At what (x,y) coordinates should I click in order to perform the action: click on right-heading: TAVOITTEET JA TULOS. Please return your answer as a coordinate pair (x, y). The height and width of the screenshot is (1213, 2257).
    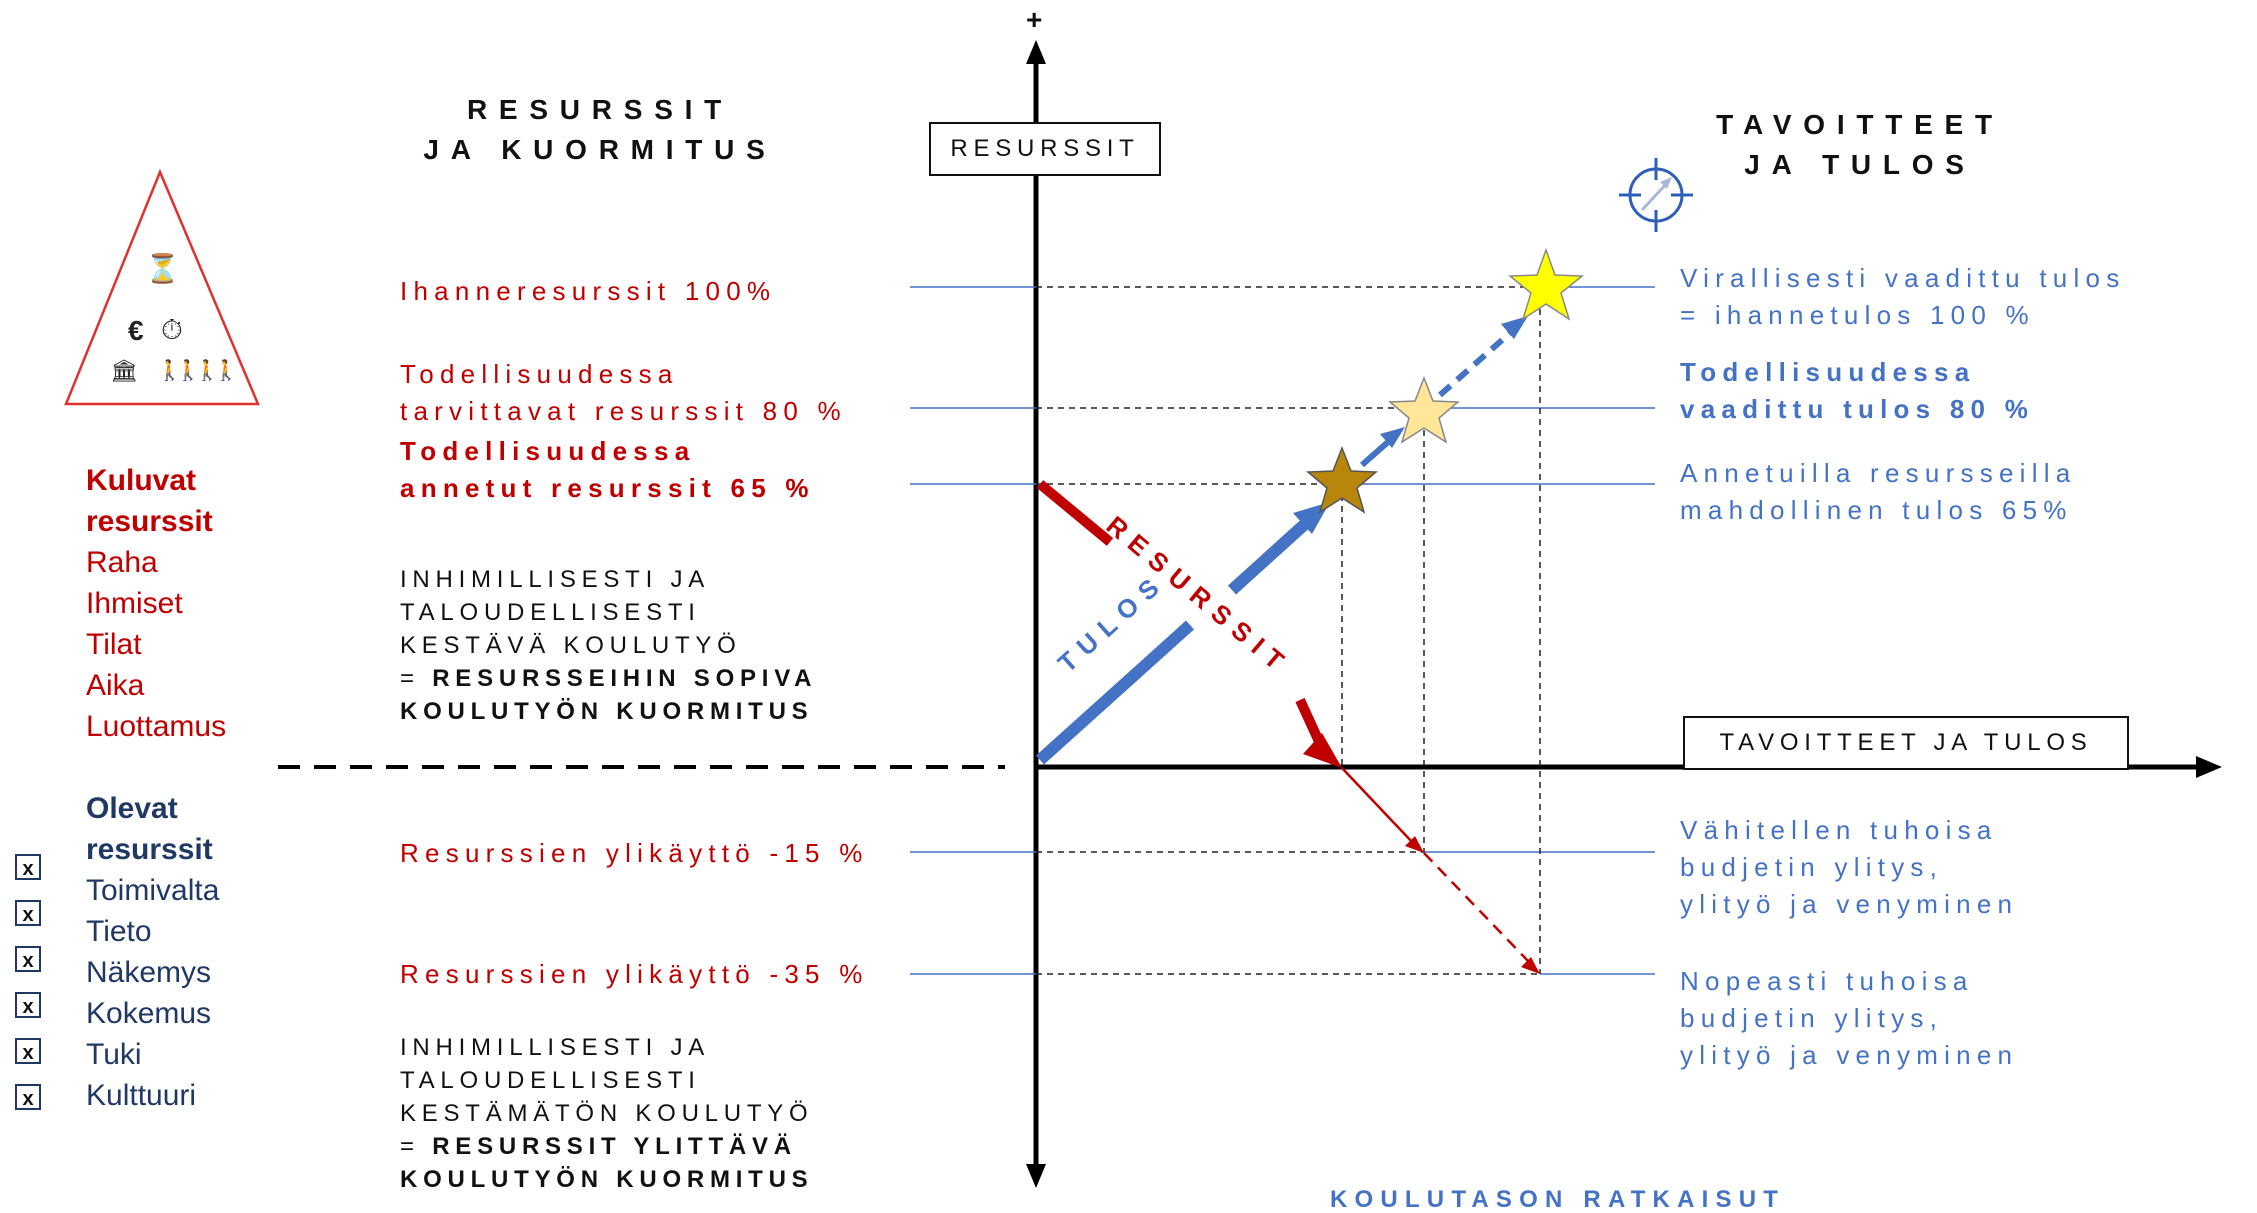
    Looking at the image, I should click on (1860, 144).